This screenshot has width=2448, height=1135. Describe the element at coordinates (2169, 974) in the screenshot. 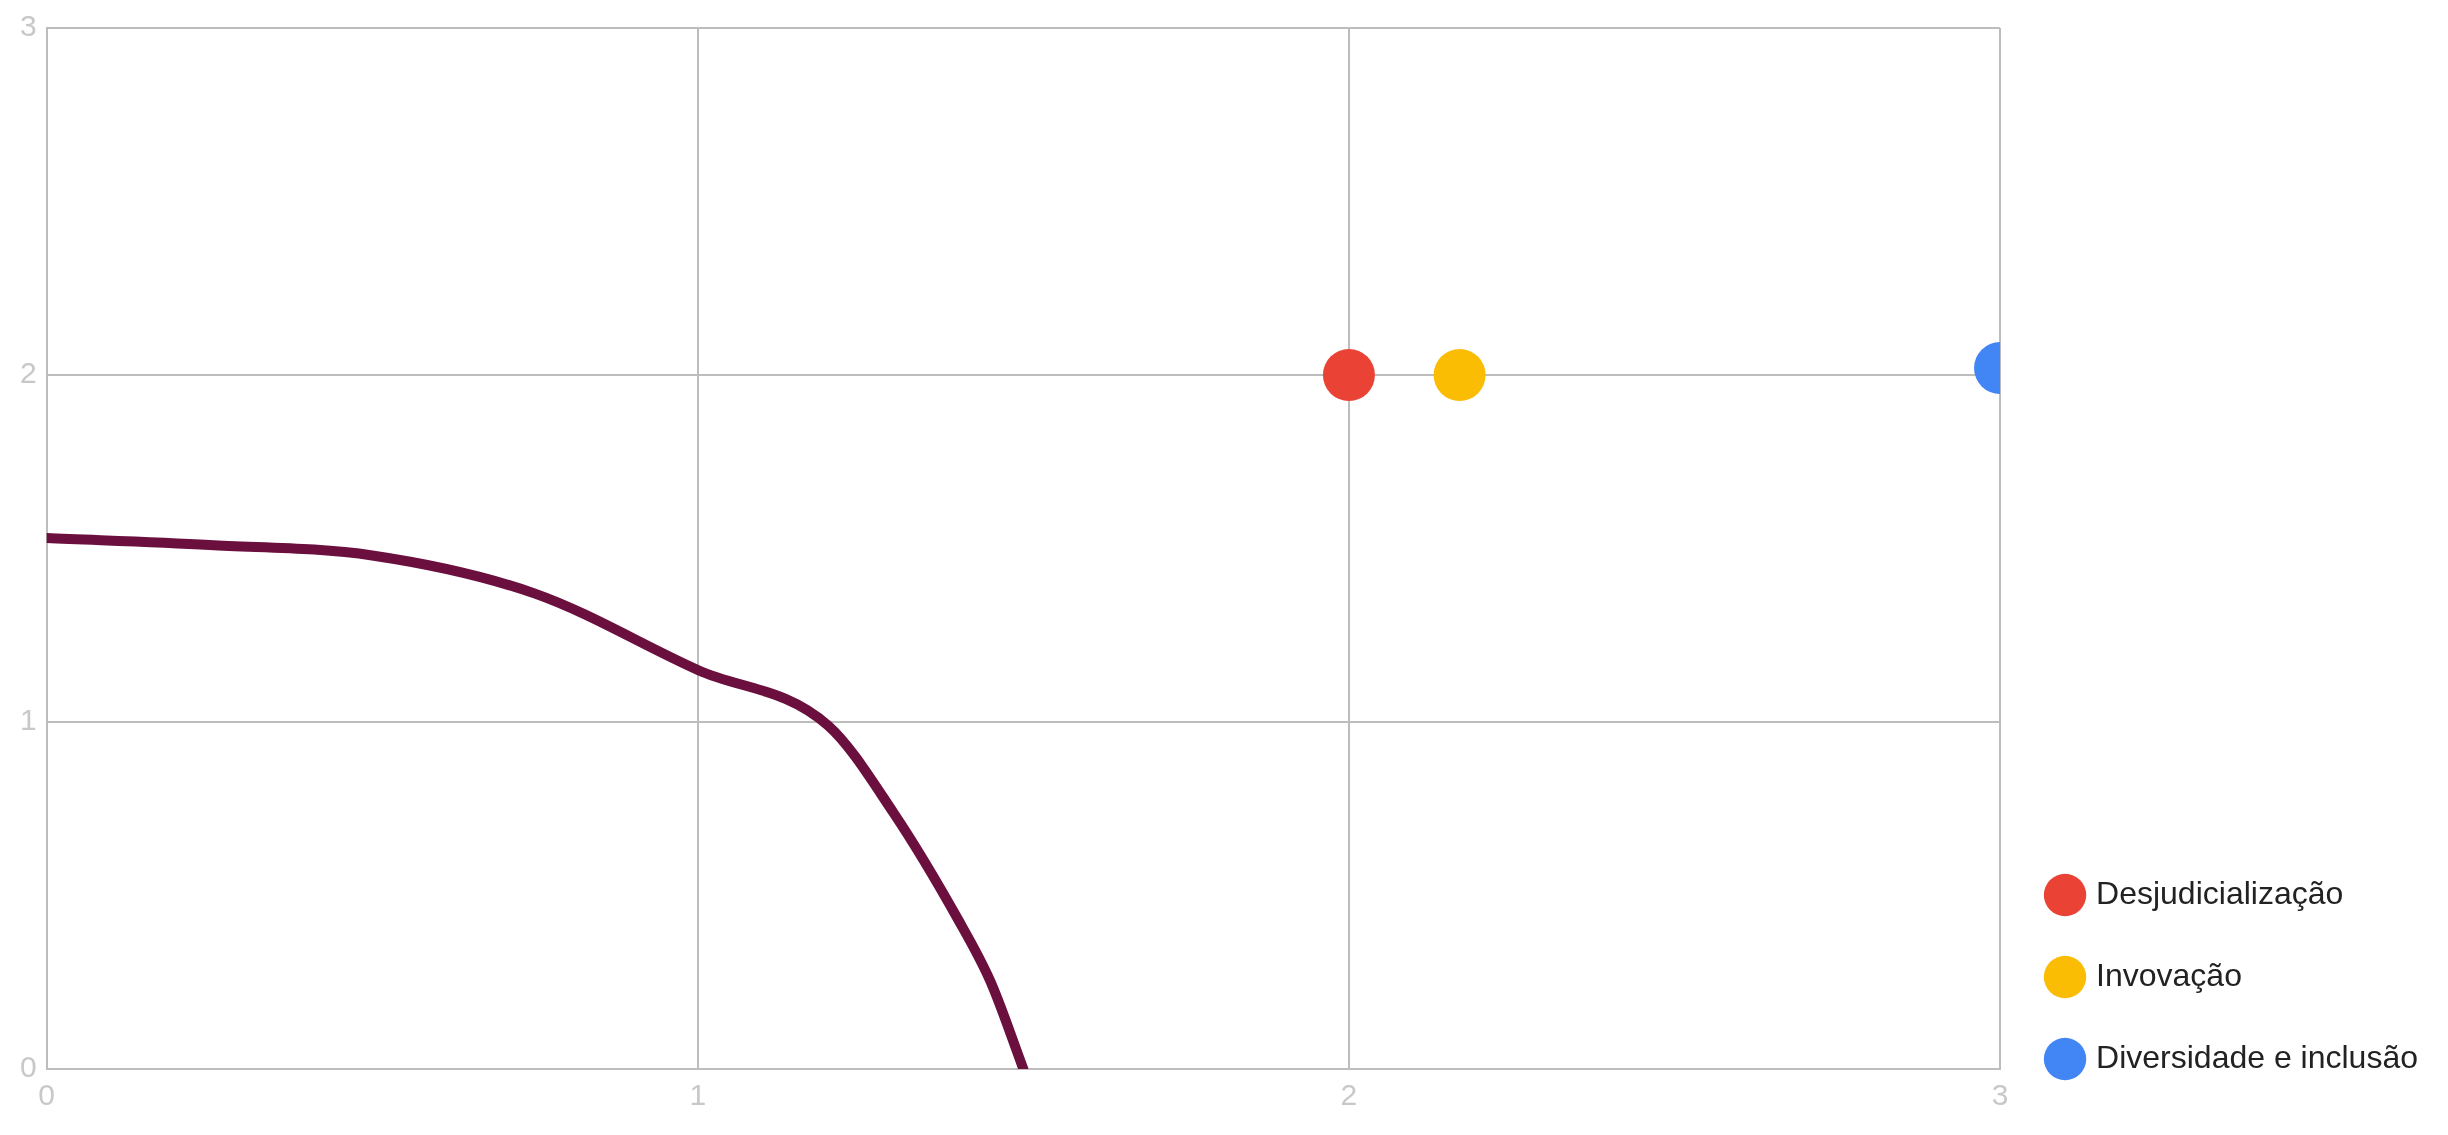

I see `legend-label: Invovação` at that location.